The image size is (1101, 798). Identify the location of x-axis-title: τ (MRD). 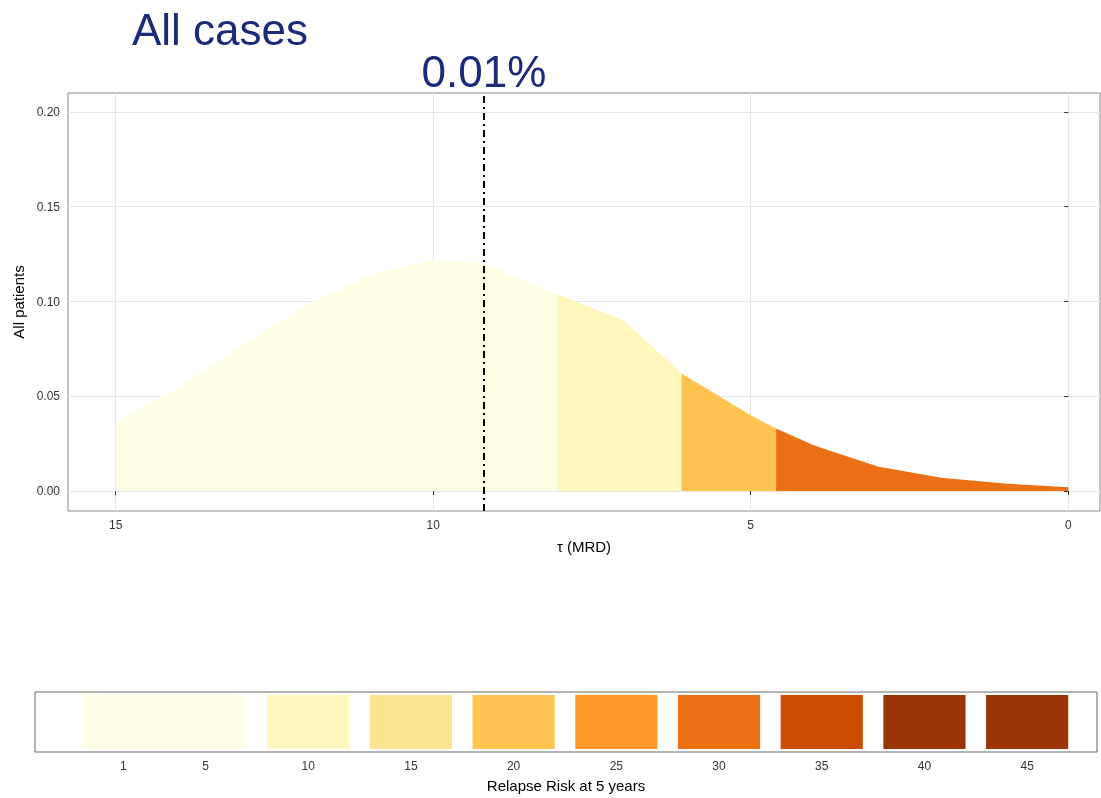
(584, 546).